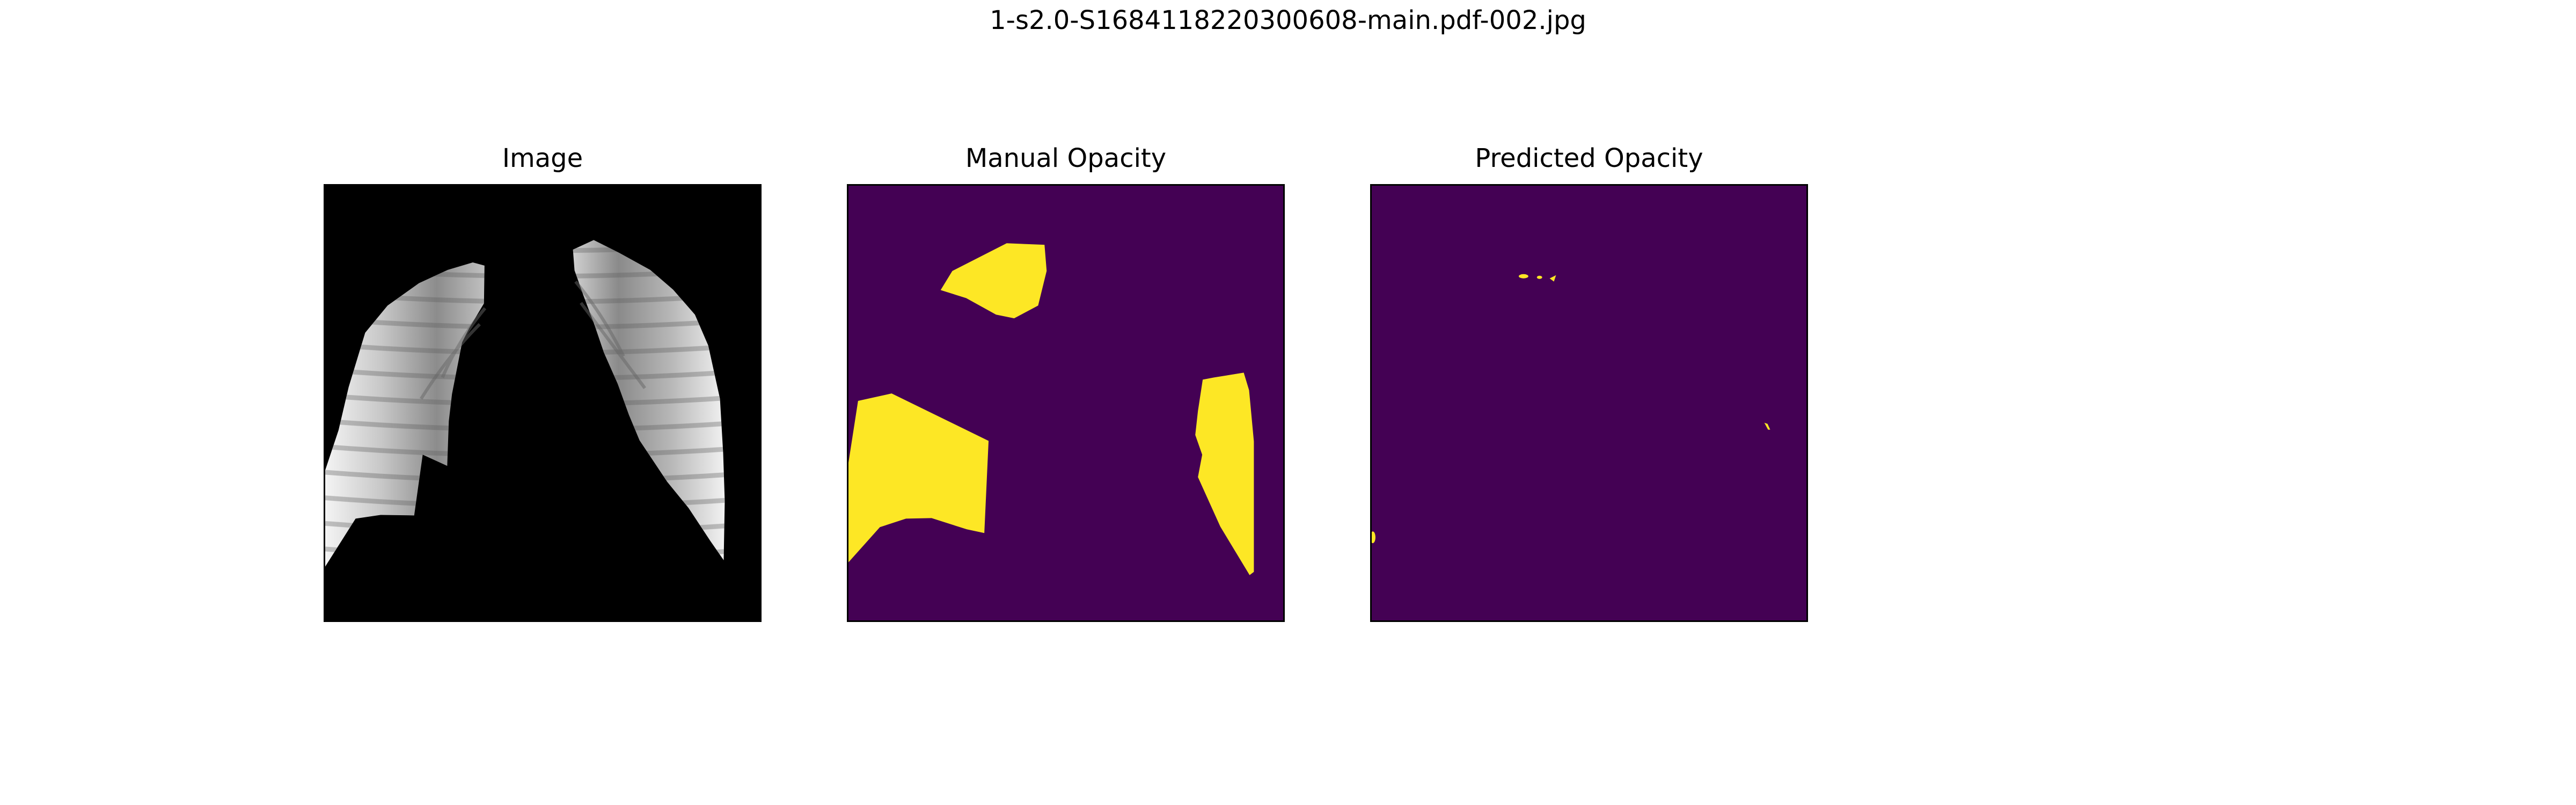  I want to click on xray-image, so click(542, 403).